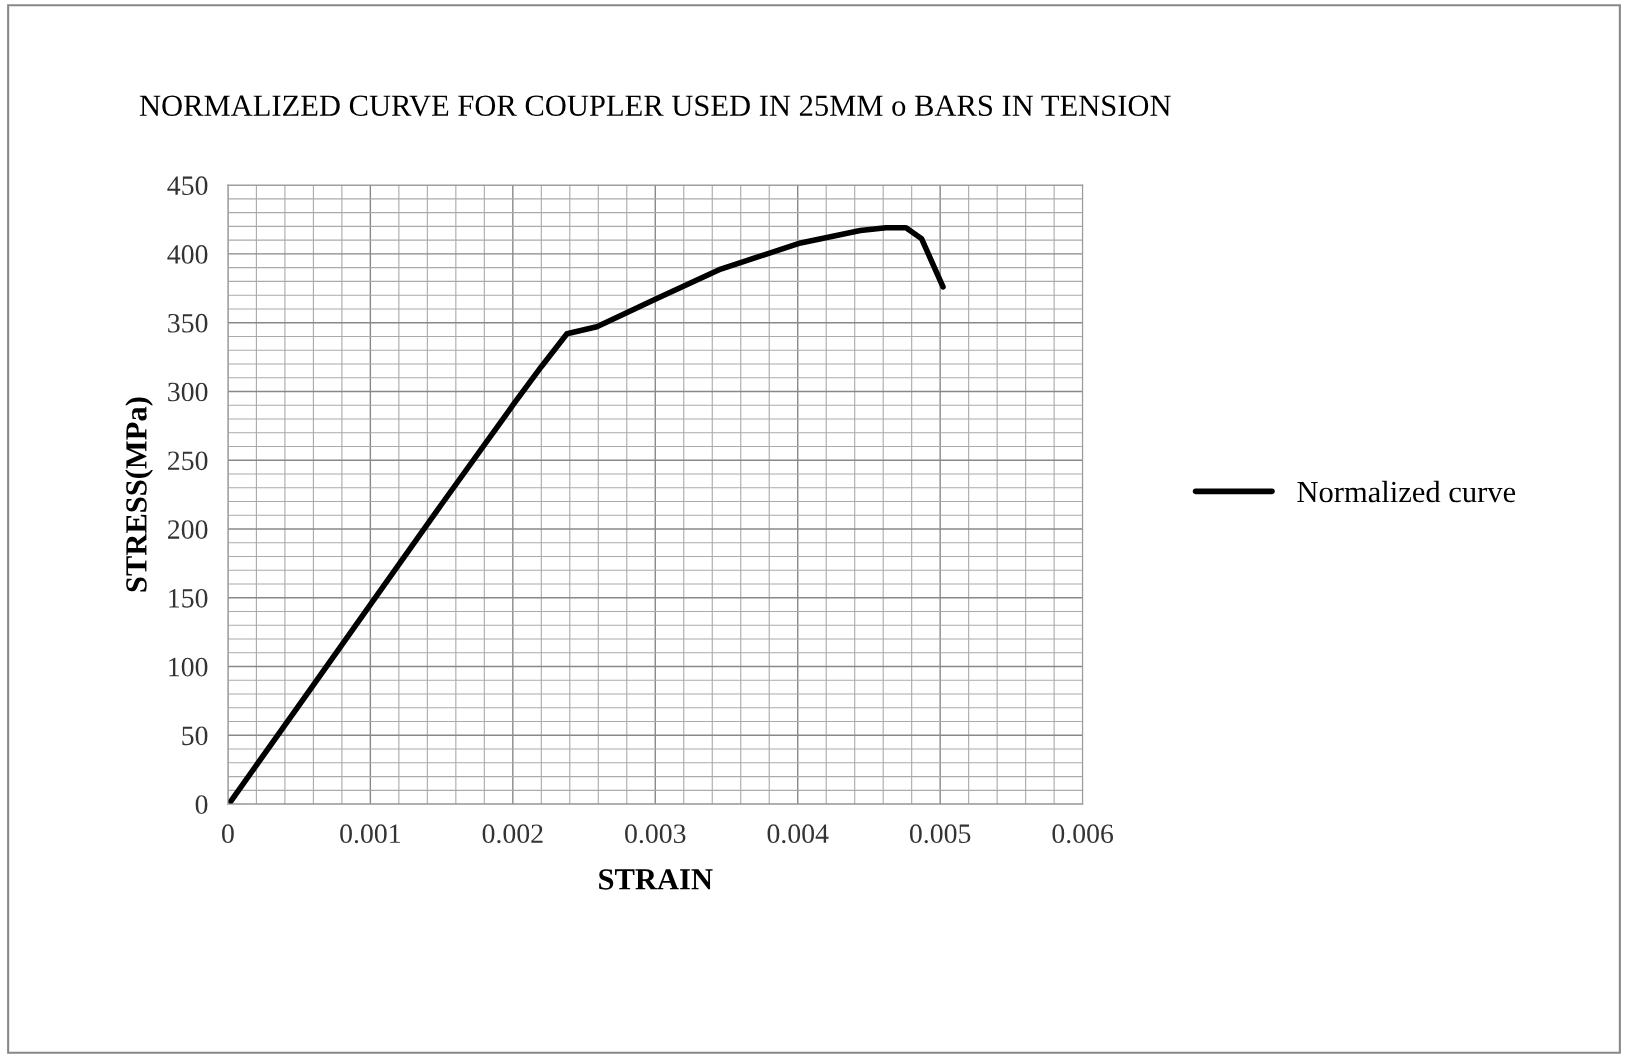 The width and height of the screenshot is (1628, 1058). Describe the element at coordinates (512, 834) in the screenshot. I see `x-tick-label: 0.002` at that location.